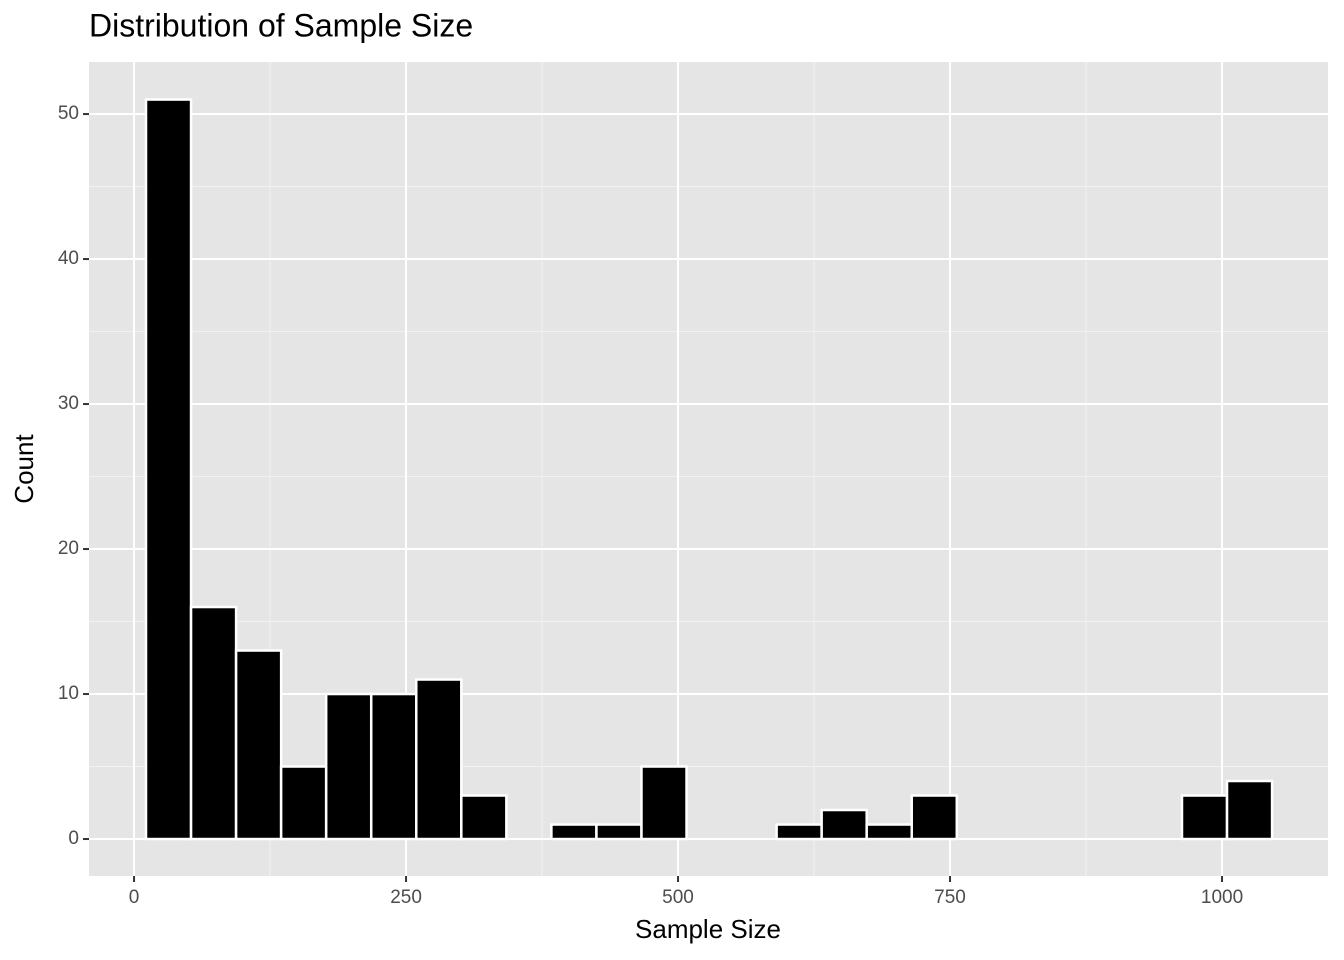 Image resolution: width=1344 pixels, height=960 pixels. I want to click on y-tick-label: 10, so click(68, 693).